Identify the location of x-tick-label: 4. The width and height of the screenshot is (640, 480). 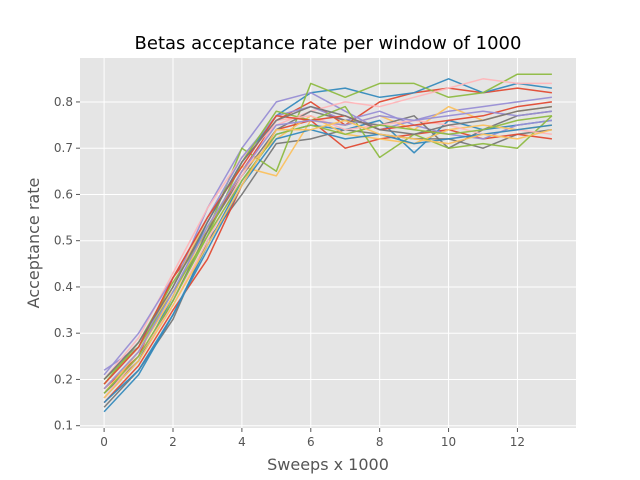
(242, 442).